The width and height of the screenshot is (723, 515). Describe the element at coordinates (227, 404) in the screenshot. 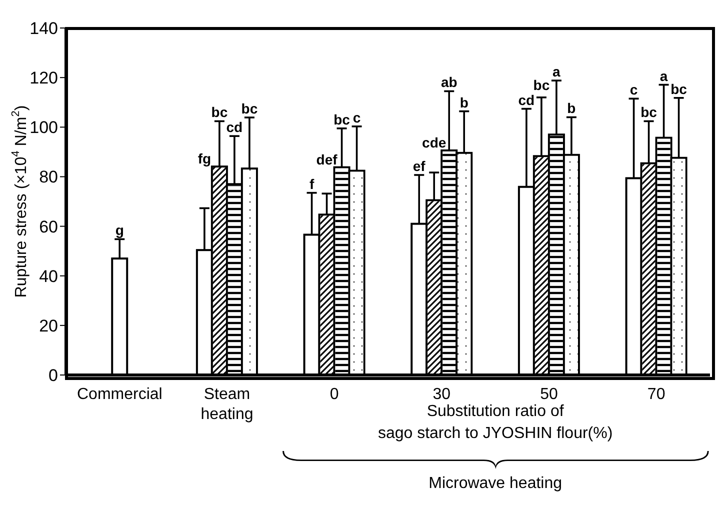

I see `x-tick-label: Steam heating` at that location.